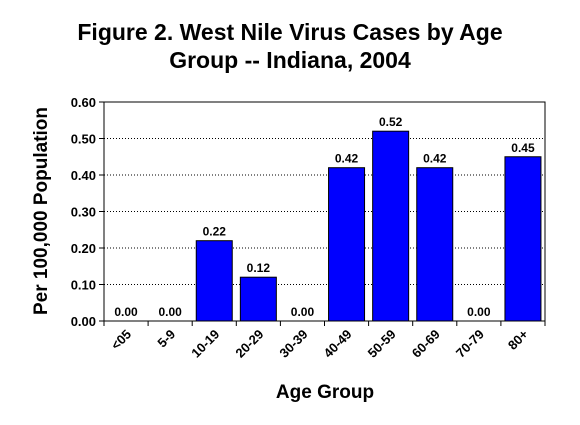  What do you see at coordinates (518, 339) in the screenshot?
I see `x-tick-label: 80+` at bounding box center [518, 339].